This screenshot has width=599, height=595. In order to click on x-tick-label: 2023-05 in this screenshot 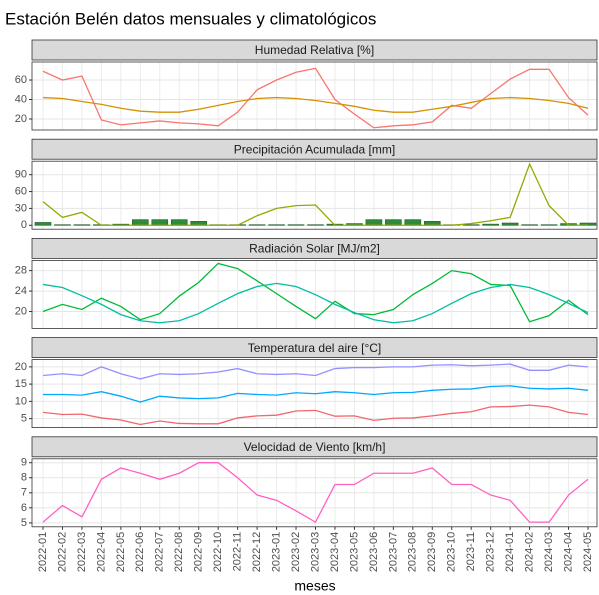, I will do `click(354, 552)`.